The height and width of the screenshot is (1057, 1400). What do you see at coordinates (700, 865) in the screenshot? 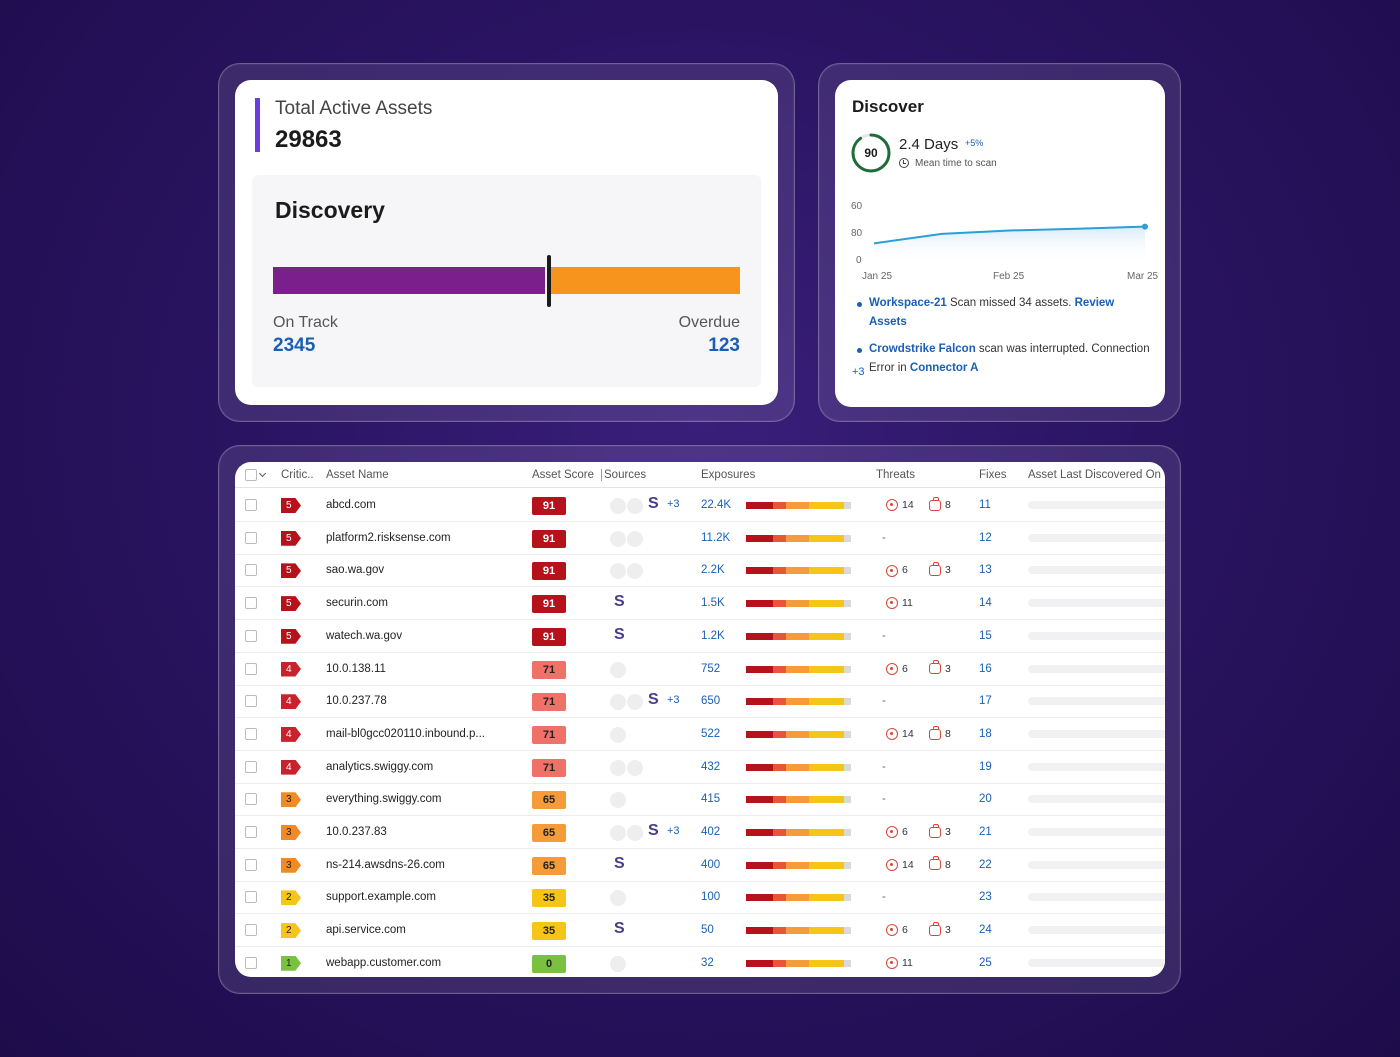
I see `table-row: 3 ns-214.awsdns-26.com 65 S 400 14 8 22` at bounding box center [700, 865].